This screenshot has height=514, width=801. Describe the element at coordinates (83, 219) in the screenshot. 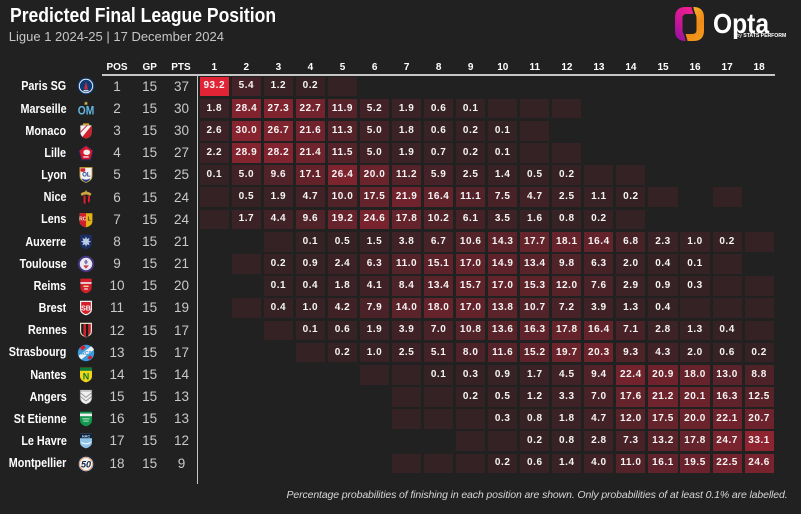

I see `svg-text: RC` at that location.